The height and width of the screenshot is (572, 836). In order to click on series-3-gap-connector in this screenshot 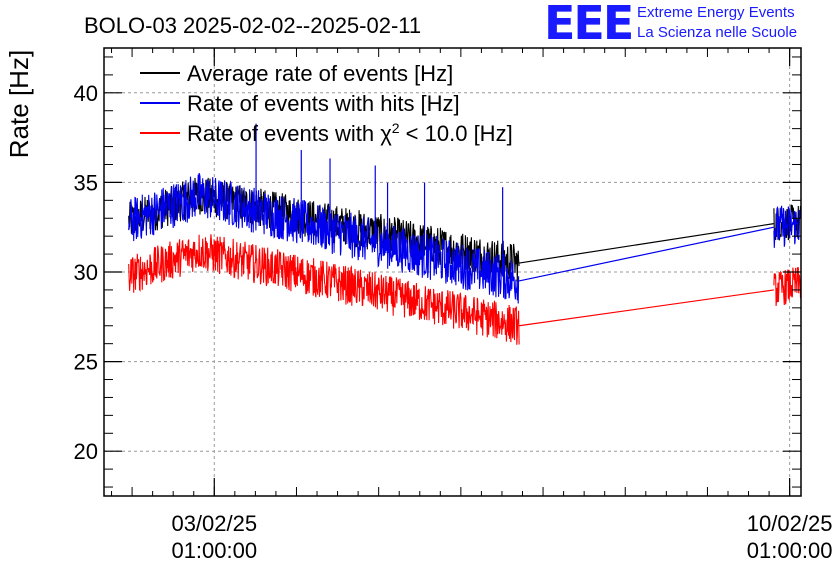, I will do `click(646, 308)`.